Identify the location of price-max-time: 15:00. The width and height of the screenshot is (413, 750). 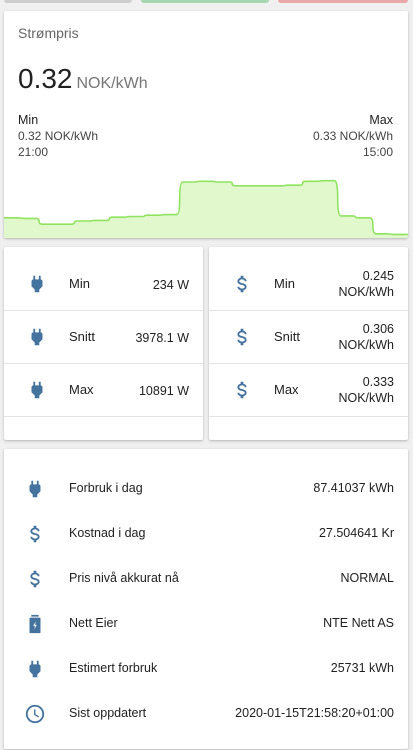
(377, 152).